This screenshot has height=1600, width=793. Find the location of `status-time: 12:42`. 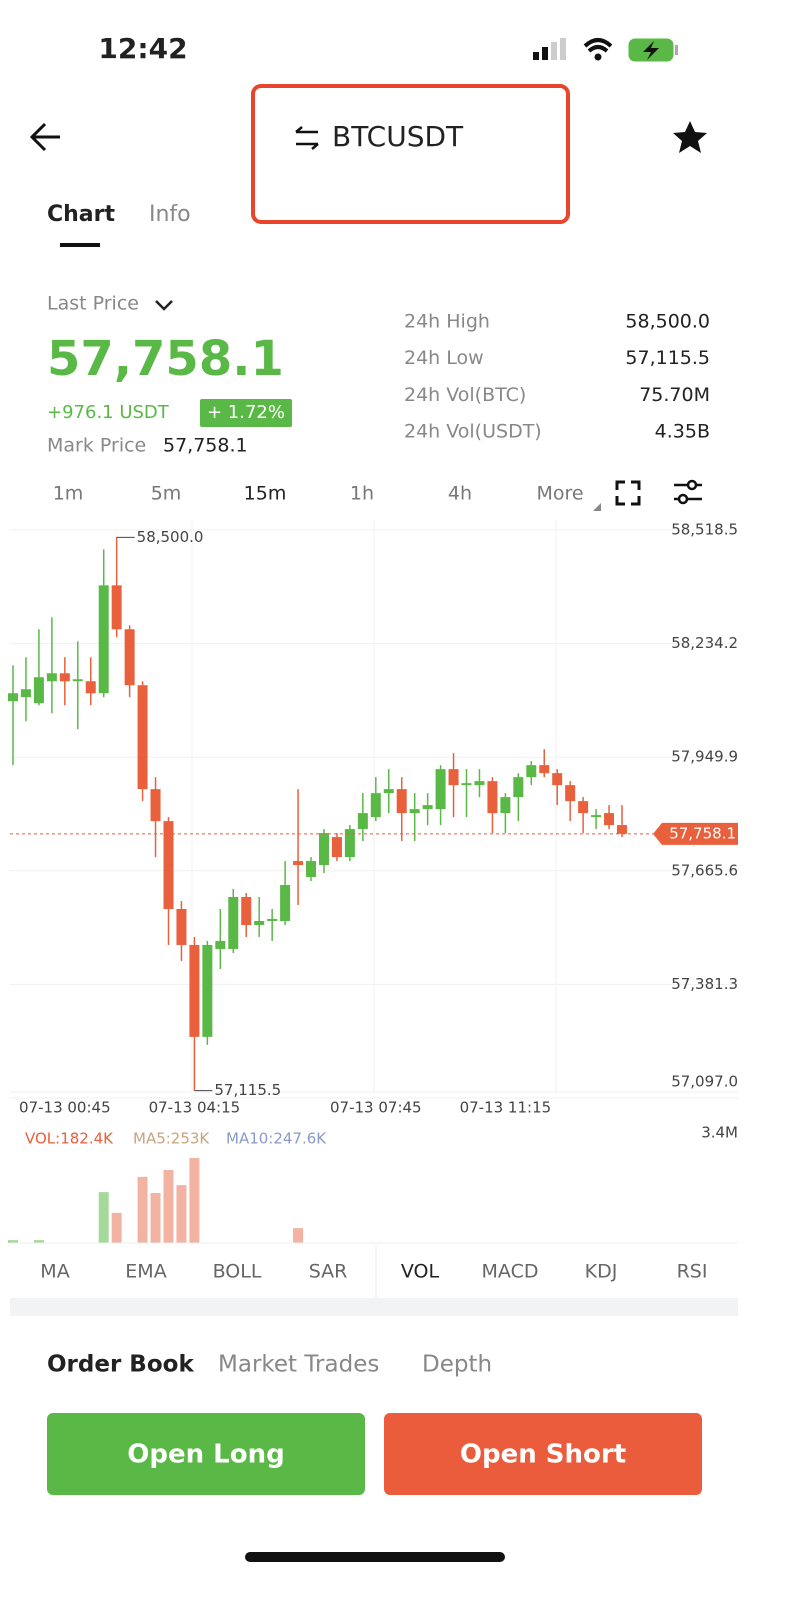

status-time: 12:42 is located at coordinates (142, 48).